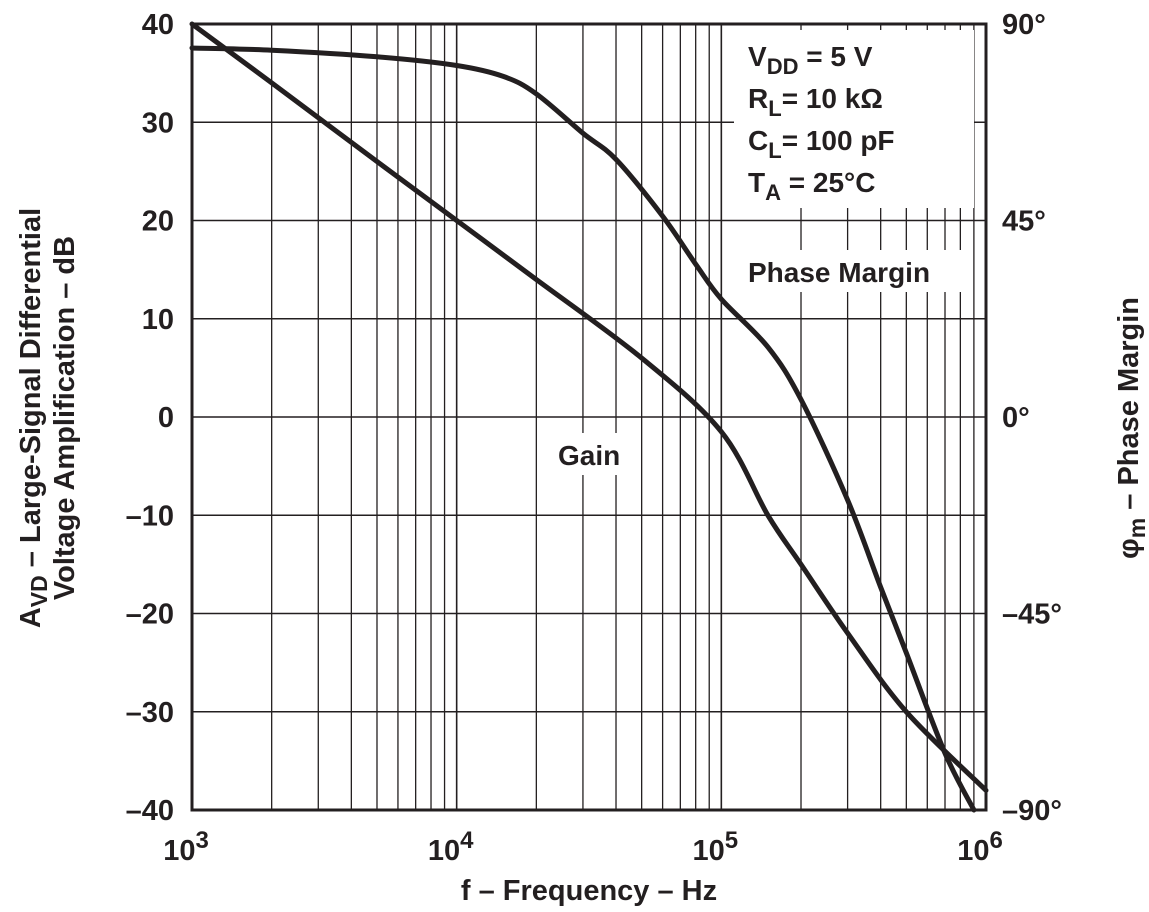 This screenshot has height=912, width=1149. I want to click on conditions-box, so click(854, 119).